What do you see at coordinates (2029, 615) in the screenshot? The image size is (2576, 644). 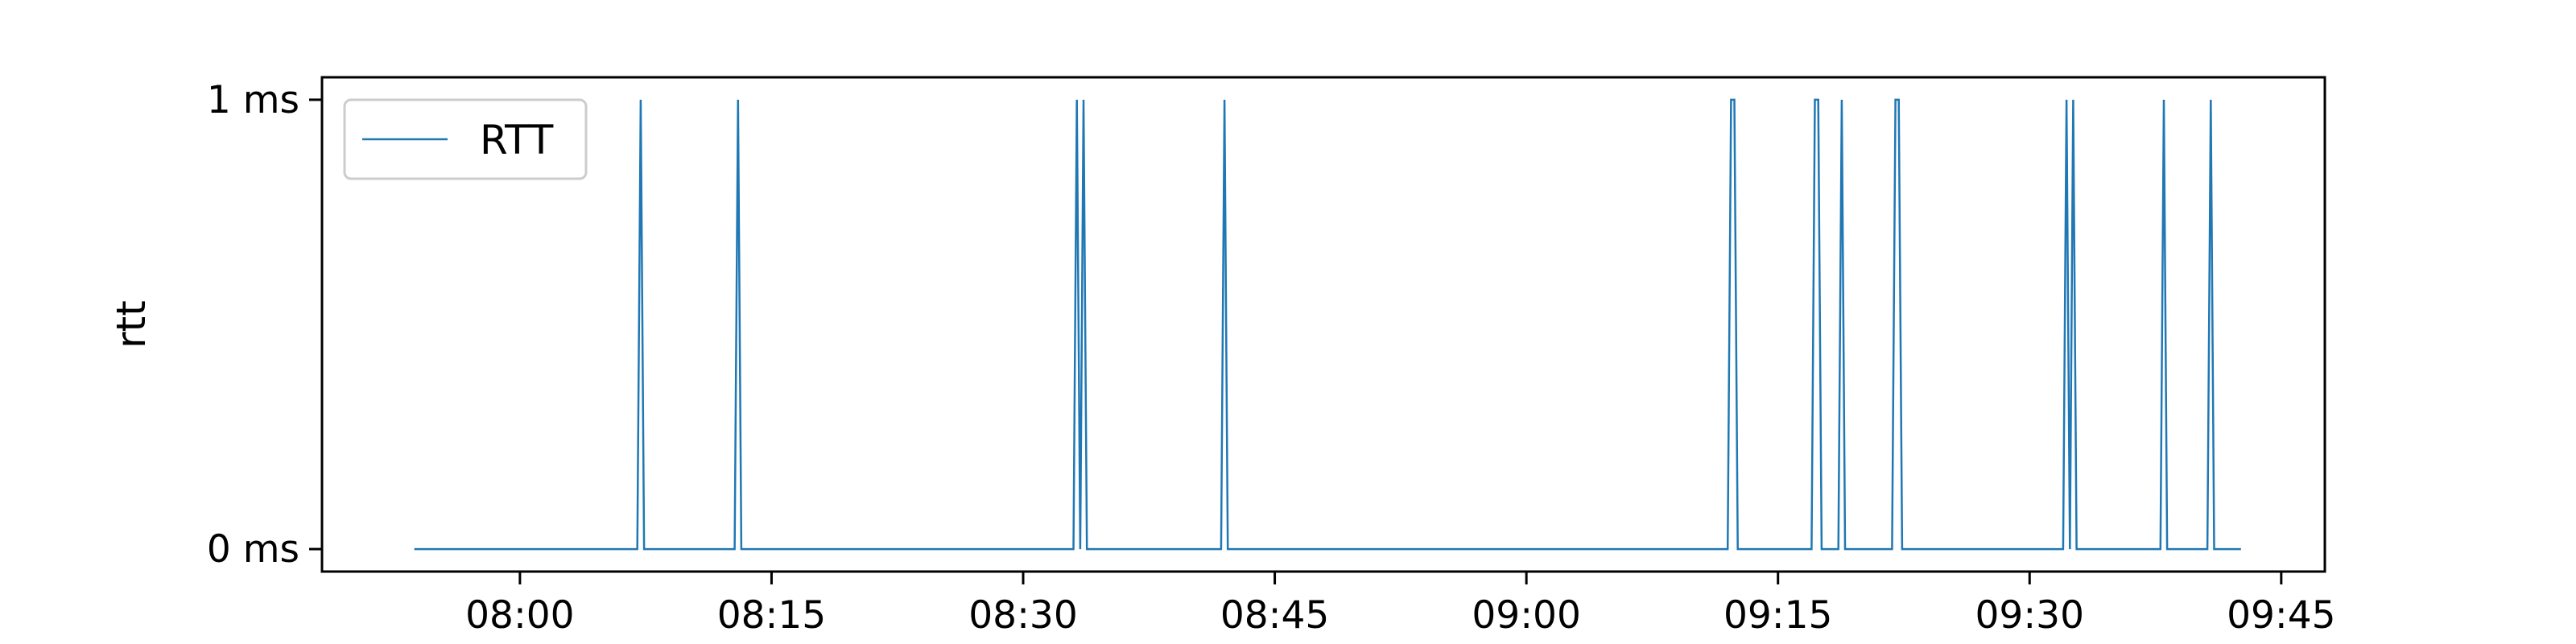 I see `x-tick-label: 09:30` at bounding box center [2029, 615].